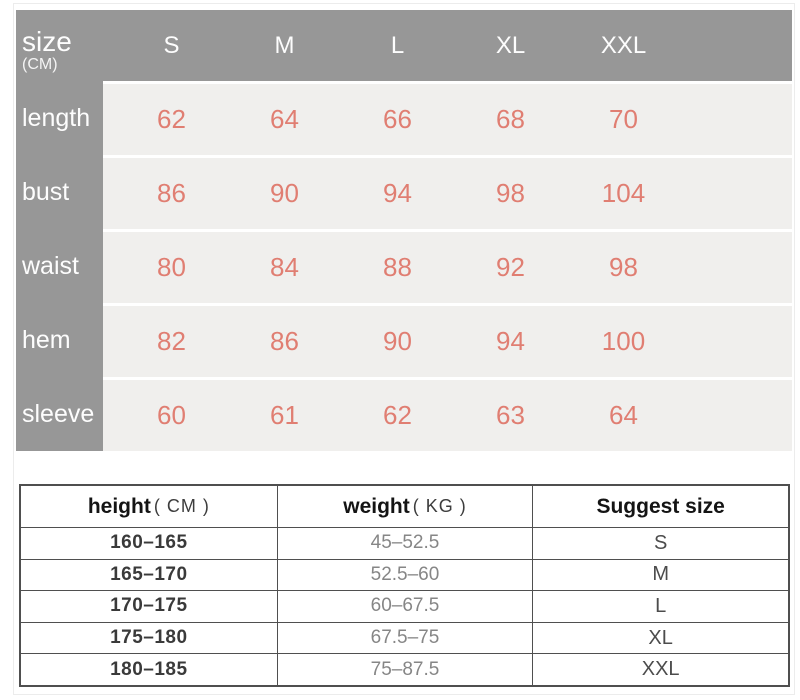 The width and height of the screenshot is (800, 700). I want to click on header-weight: weight ( KG ), so click(404, 506).